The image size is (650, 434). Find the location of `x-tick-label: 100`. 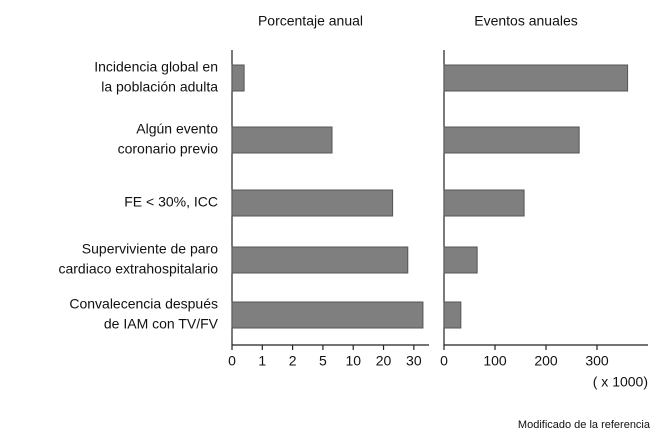

x-tick-label: 100 is located at coordinates (495, 361).